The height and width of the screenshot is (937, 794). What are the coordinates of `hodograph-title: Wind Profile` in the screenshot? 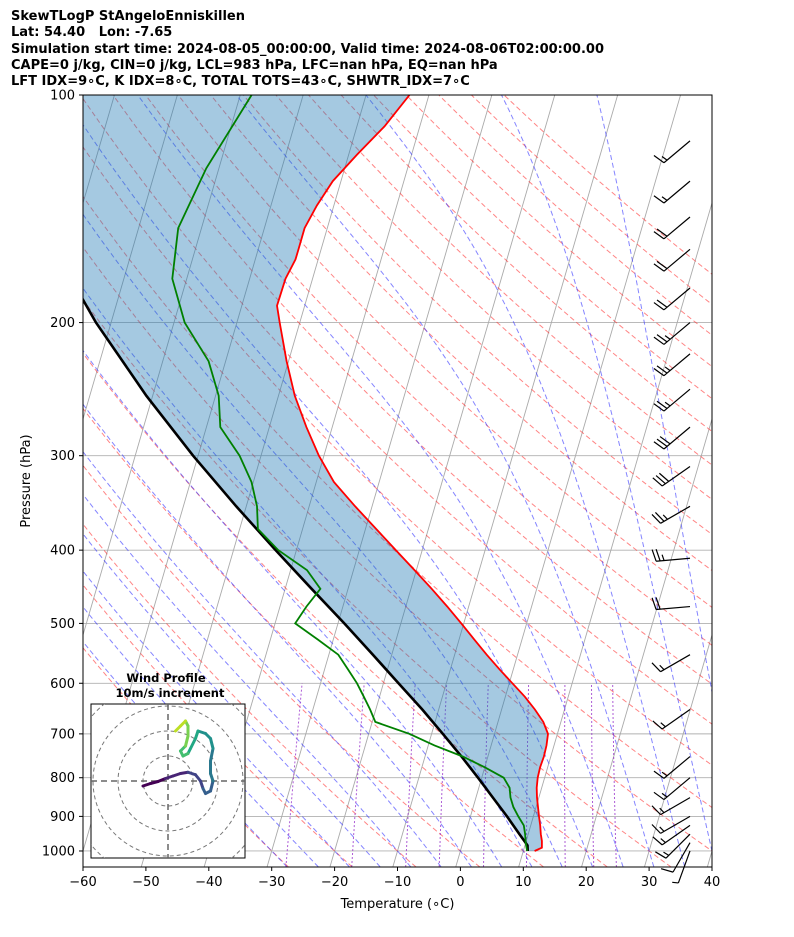 It's located at (166, 678).